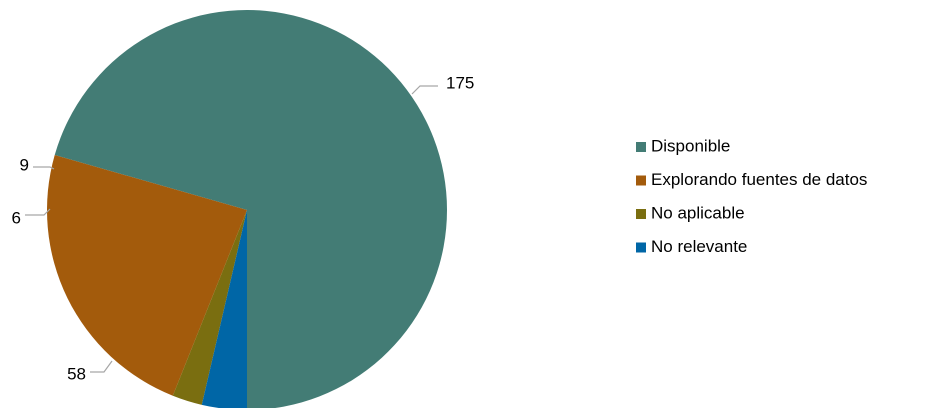 This screenshot has width=925, height=413. I want to click on data-label-explorando-fuentes-de-datos: 58, so click(76, 373).